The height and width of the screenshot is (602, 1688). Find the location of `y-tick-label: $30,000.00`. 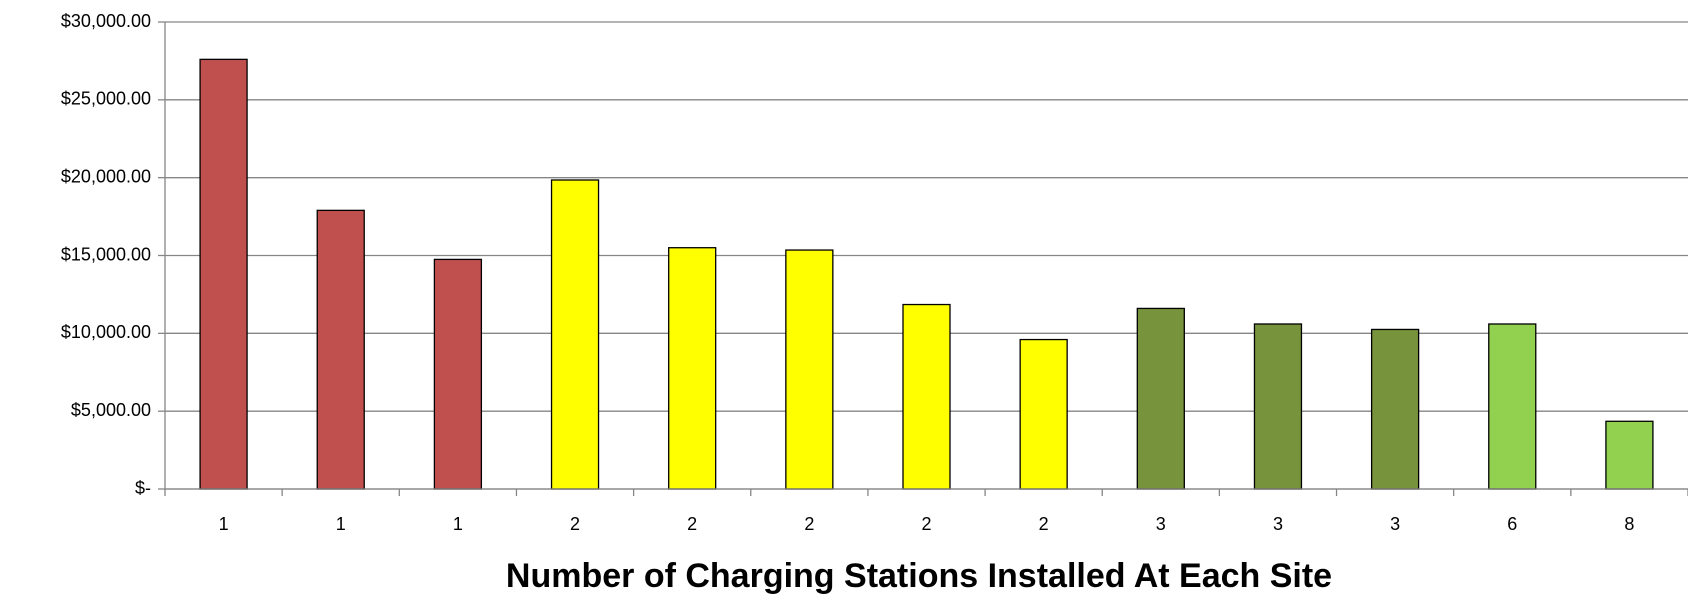

y-tick-label: $30,000.00 is located at coordinates (106, 21).